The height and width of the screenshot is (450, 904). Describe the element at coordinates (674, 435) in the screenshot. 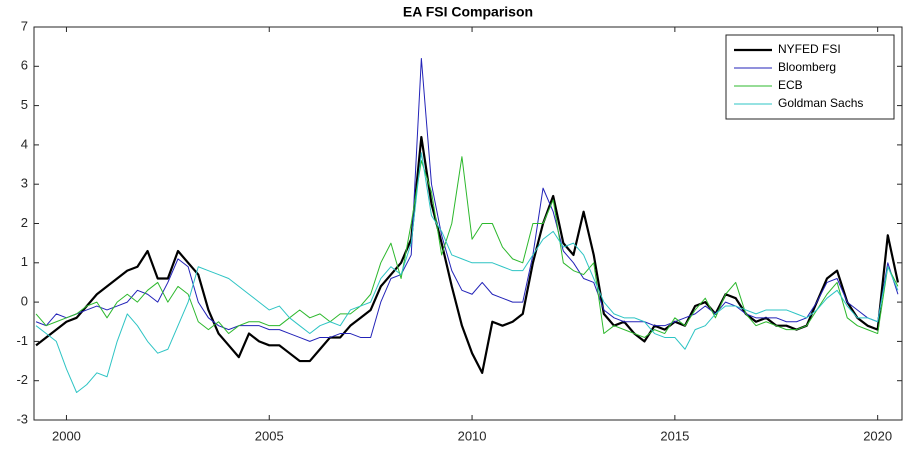

I see `x-tick-label: 2015` at that location.